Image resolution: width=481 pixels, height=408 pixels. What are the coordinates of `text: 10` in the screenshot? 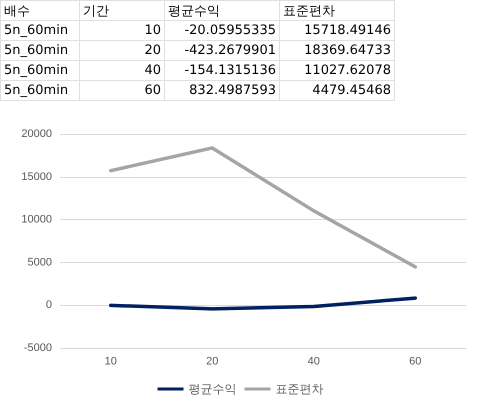 It's located at (122, 30).